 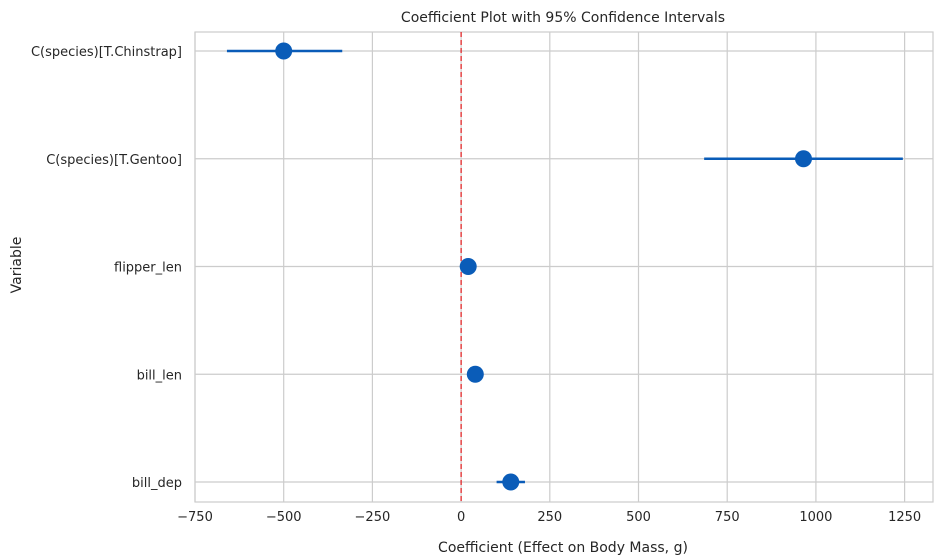 What do you see at coordinates (157, 483) in the screenshot?
I see `y-tick-label: bill_dep` at bounding box center [157, 483].